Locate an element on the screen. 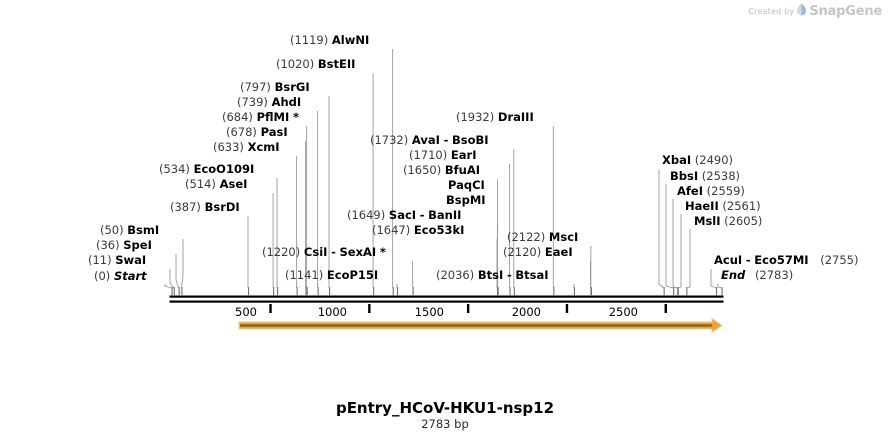 The height and width of the screenshot is (438, 890). site-label-asei: (514) AseI is located at coordinates (216, 184).